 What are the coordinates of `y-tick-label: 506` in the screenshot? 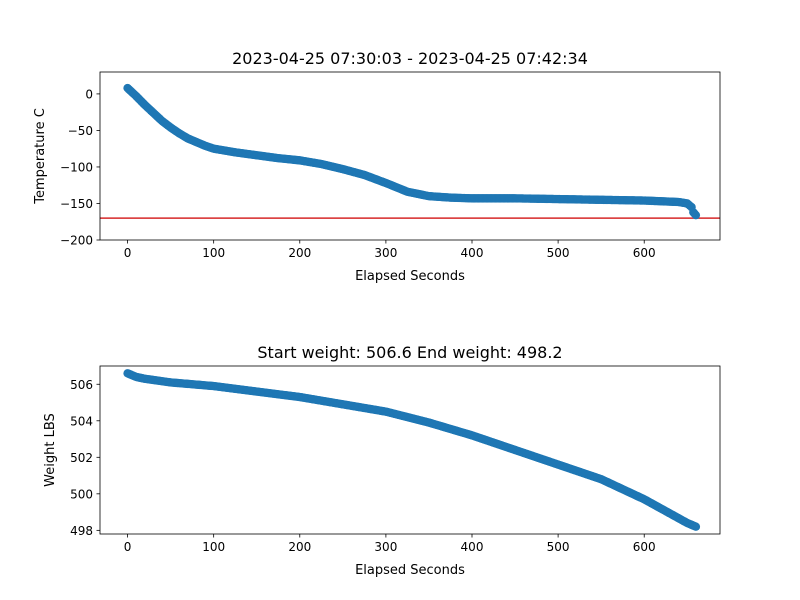 It's located at (81, 385).